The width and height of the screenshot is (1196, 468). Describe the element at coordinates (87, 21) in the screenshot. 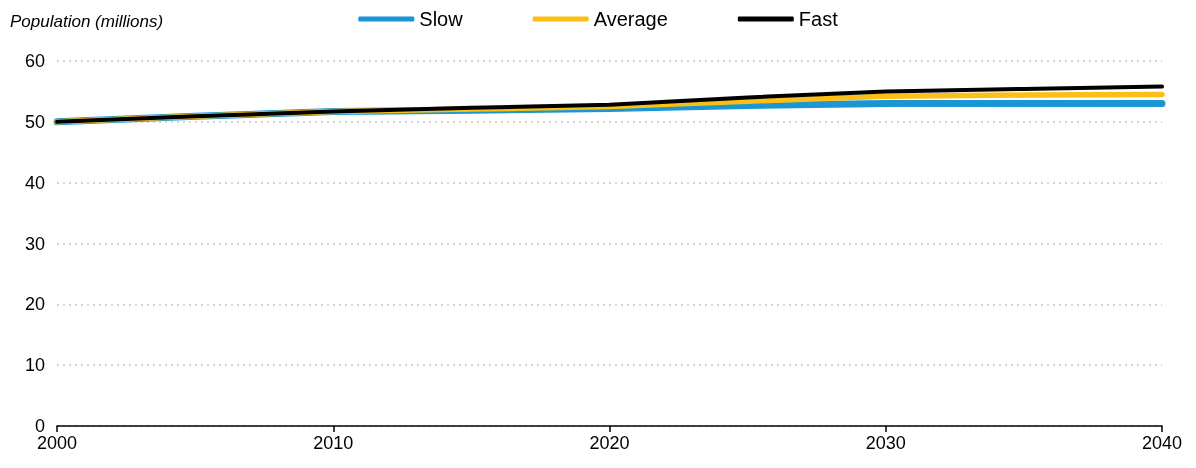

I see `y-axis-title: Population (millions)` at that location.